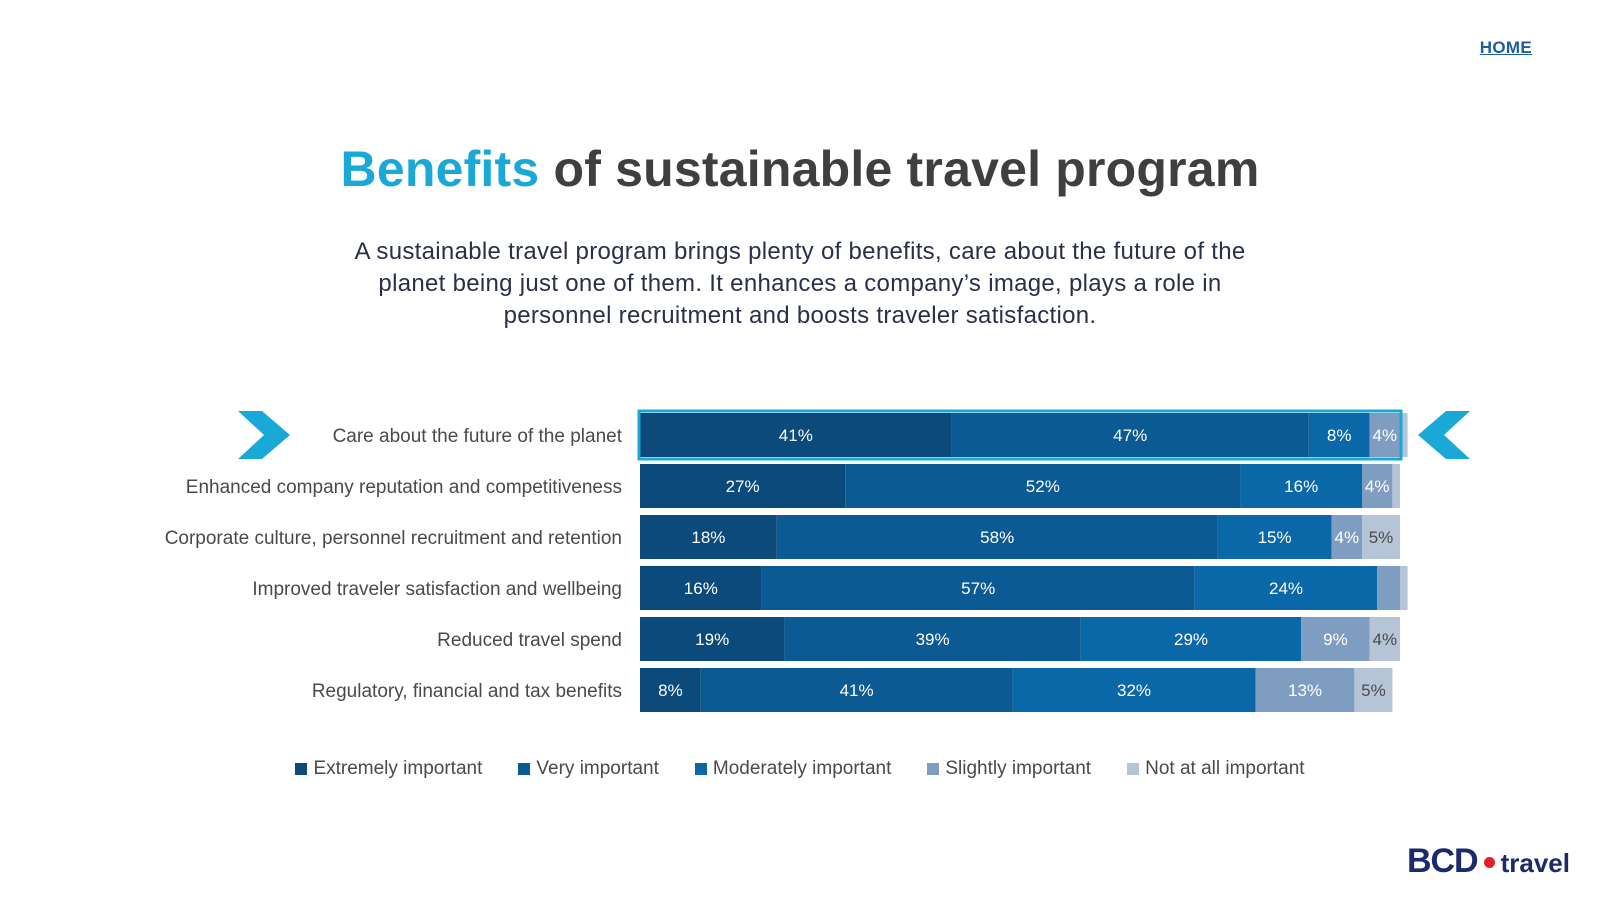  I want to click on data-label: 9%, so click(1335, 639).